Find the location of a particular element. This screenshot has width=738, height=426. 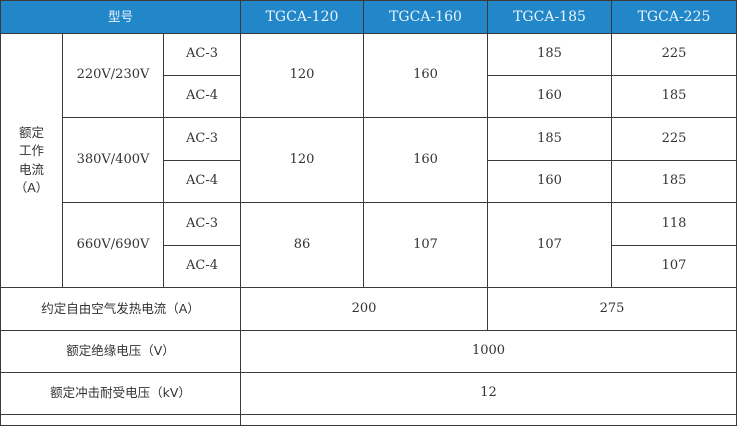

thermal-current-label: 约定自由空气发热电流（A） is located at coordinates (120, 309).